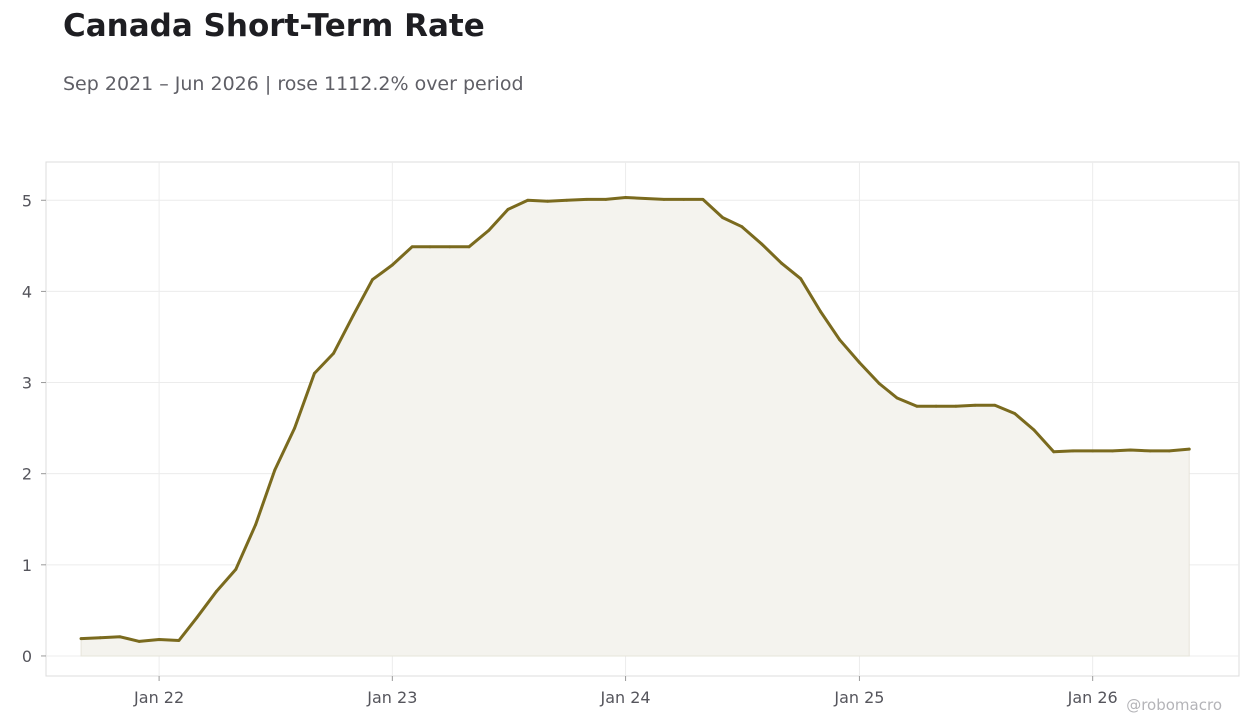 The width and height of the screenshot is (1260, 728). I want to click on x-tick-label: Jan 23, so click(391, 697).